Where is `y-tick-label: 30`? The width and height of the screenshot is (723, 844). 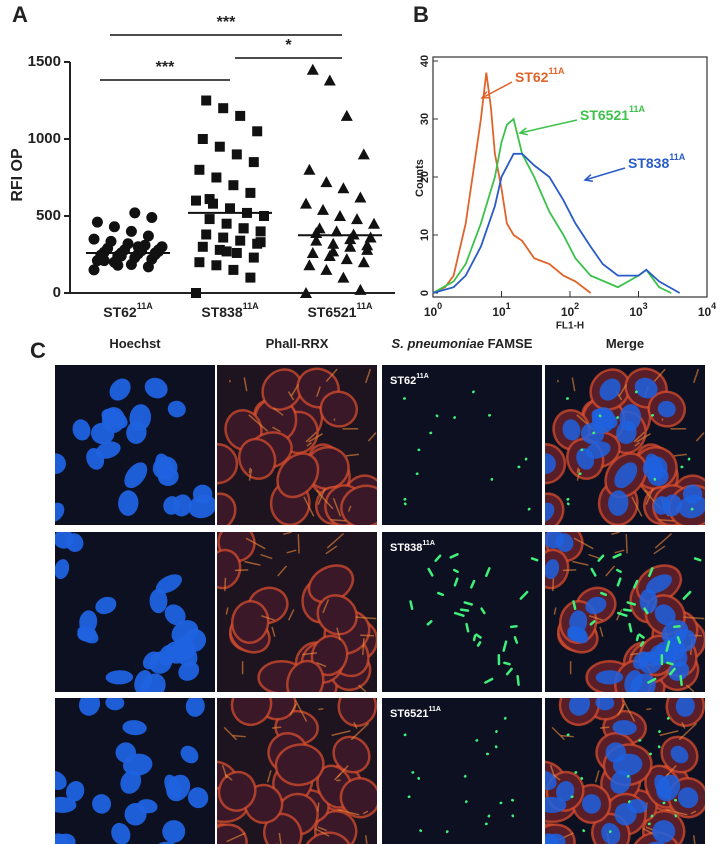
y-tick-label: 30 is located at coordinates (425, 119).